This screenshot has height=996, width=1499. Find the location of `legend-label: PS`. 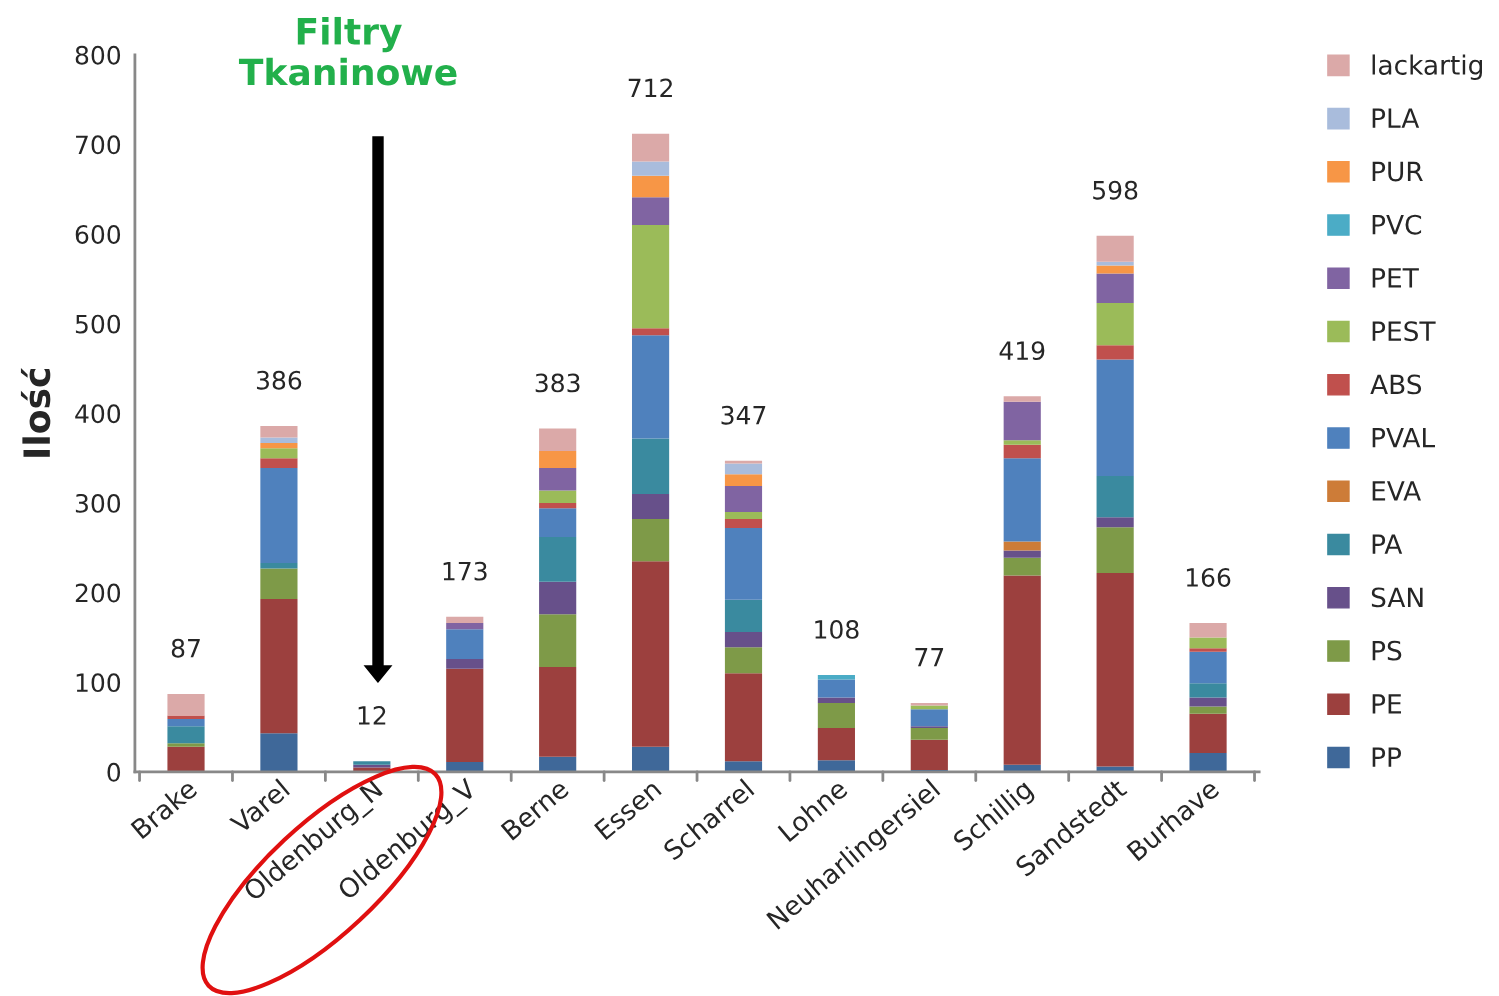

legend-label: PS is located at coordinates (1387, 650).